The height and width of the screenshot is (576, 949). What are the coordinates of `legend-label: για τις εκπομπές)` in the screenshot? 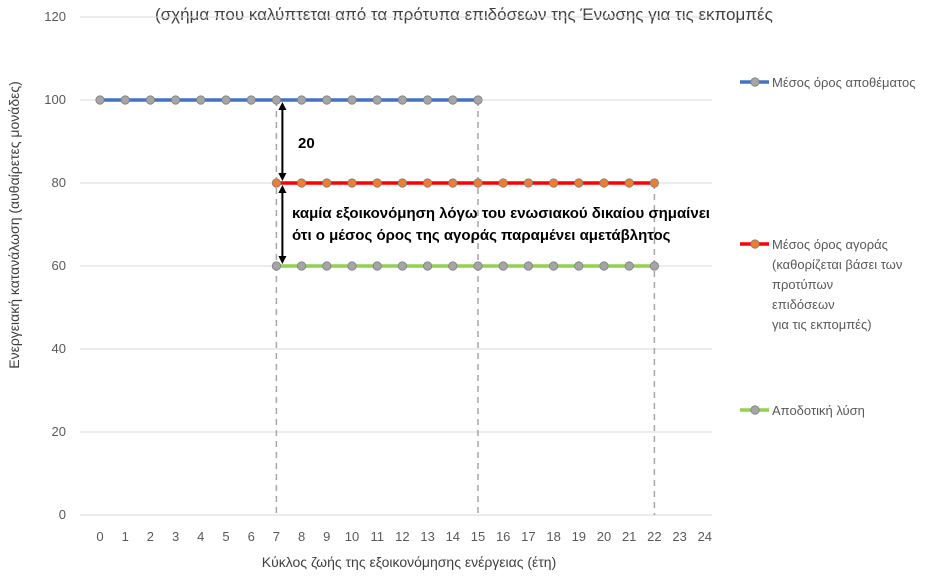 It's located at (822, 324).